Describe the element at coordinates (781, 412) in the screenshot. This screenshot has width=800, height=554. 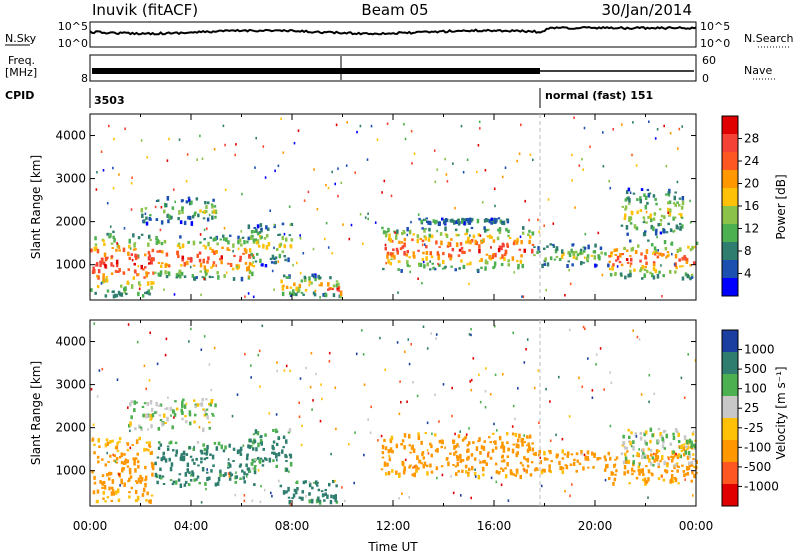
I see `velocity-colorbar-label: Velocity [m s⁻¹]` at that location.